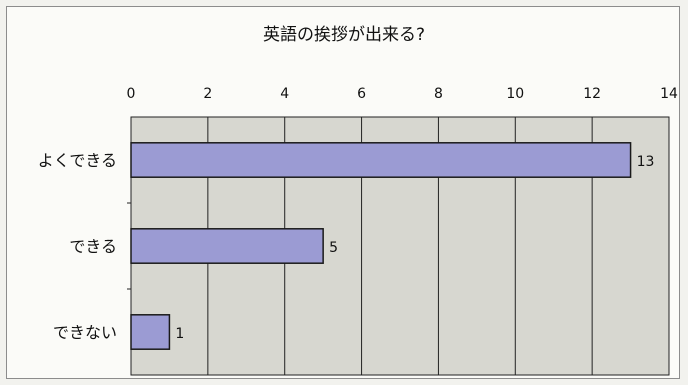 The height and width of the screenshot is (385, 688). What do you see at coordinates (344, 35) in the screenshot?
I see `chart-title: 英語の挨拶が出来る?` at bounding box center [344, 35].